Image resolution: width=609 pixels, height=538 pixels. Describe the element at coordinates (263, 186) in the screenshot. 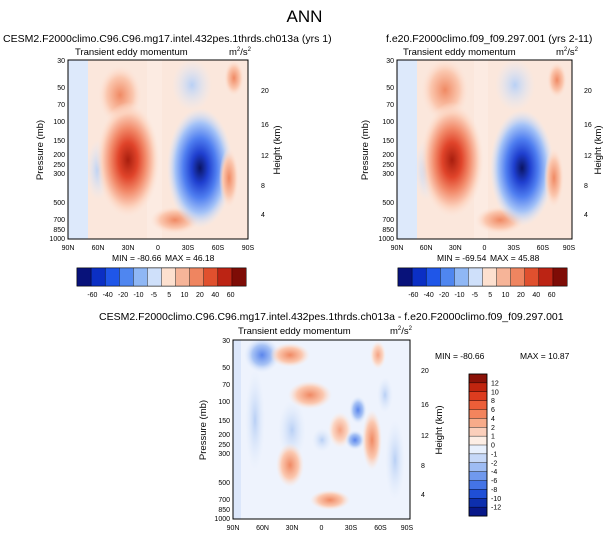

I see `y2-tick: 8` at that location.